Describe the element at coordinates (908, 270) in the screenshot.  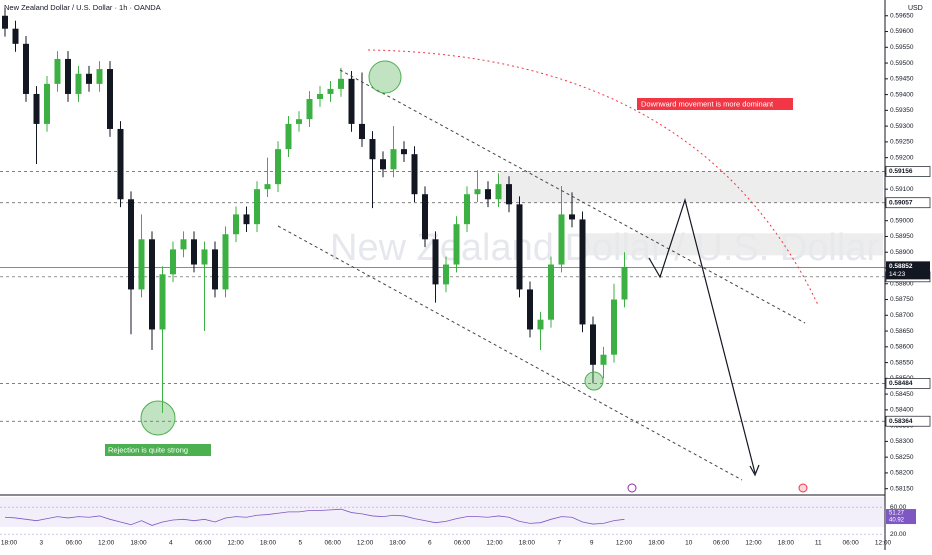
I see `price-tag` at that location.